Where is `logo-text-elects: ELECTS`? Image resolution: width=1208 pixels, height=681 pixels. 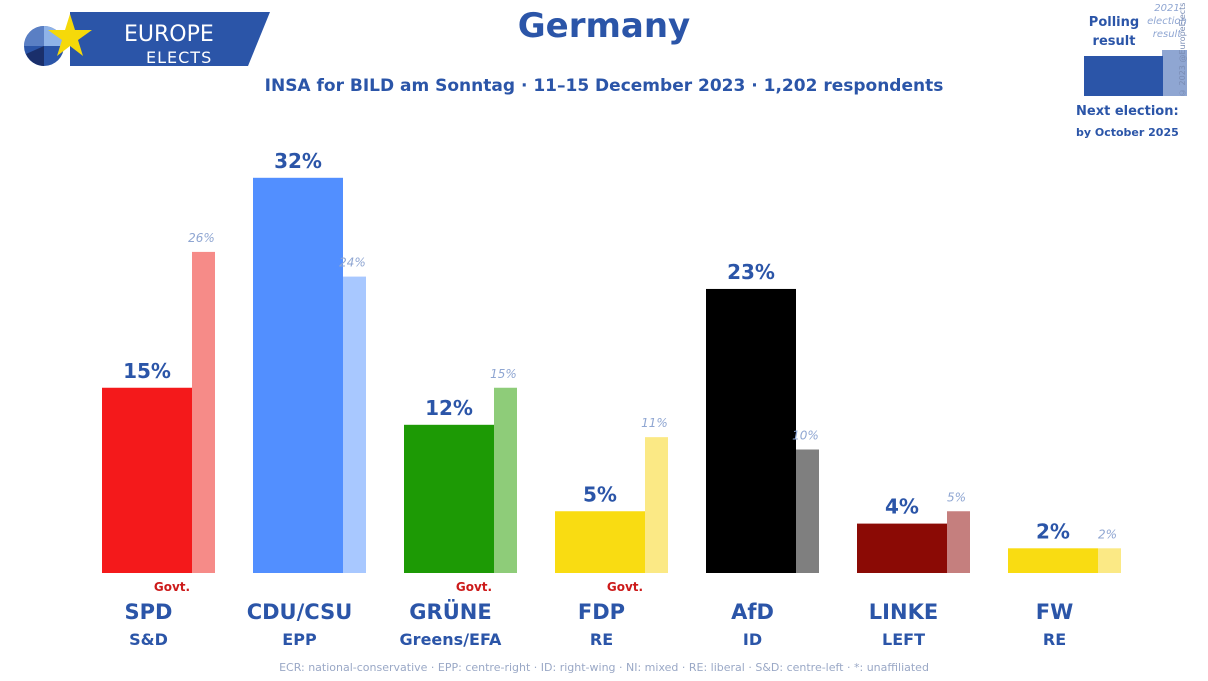
logo-text-elects: ELECTS is located at coordinates (179, 57).